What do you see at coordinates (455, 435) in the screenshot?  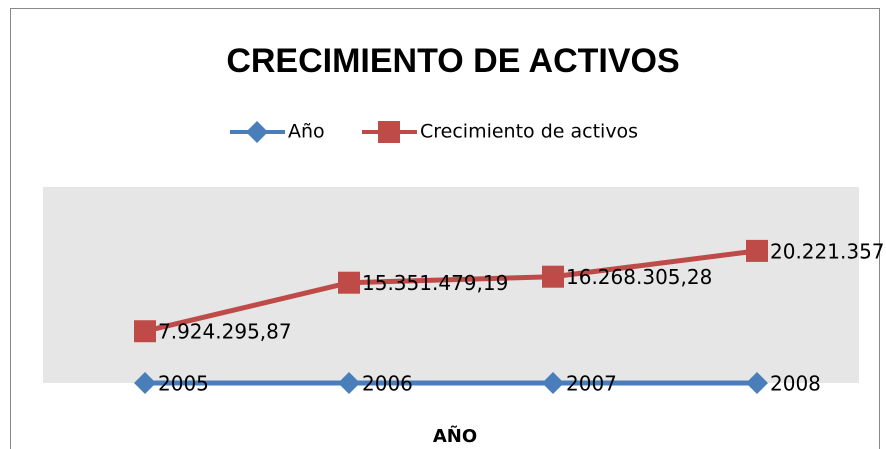 I see `x-axis-title: AÑO` at bounding box center [455, 435].